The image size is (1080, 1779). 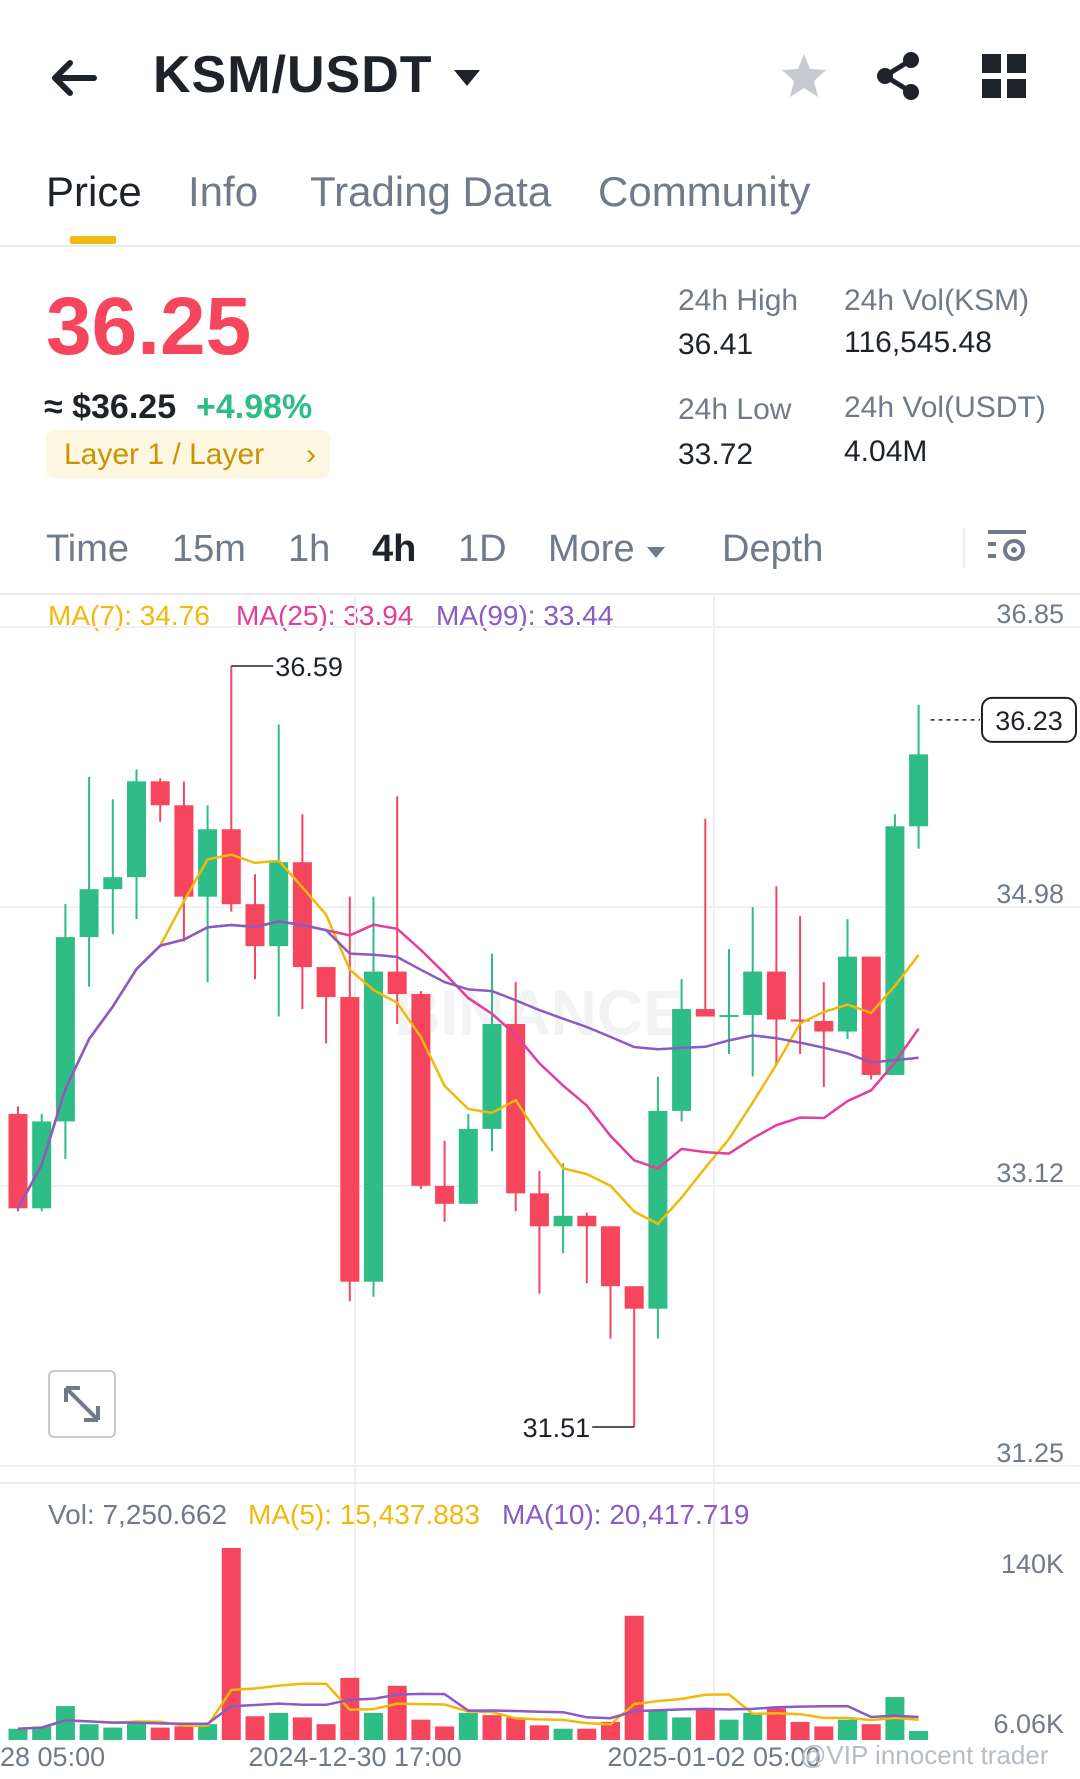 I want to click on ma99-legend: MA(99): 33.44, so click(x=525, y=615).